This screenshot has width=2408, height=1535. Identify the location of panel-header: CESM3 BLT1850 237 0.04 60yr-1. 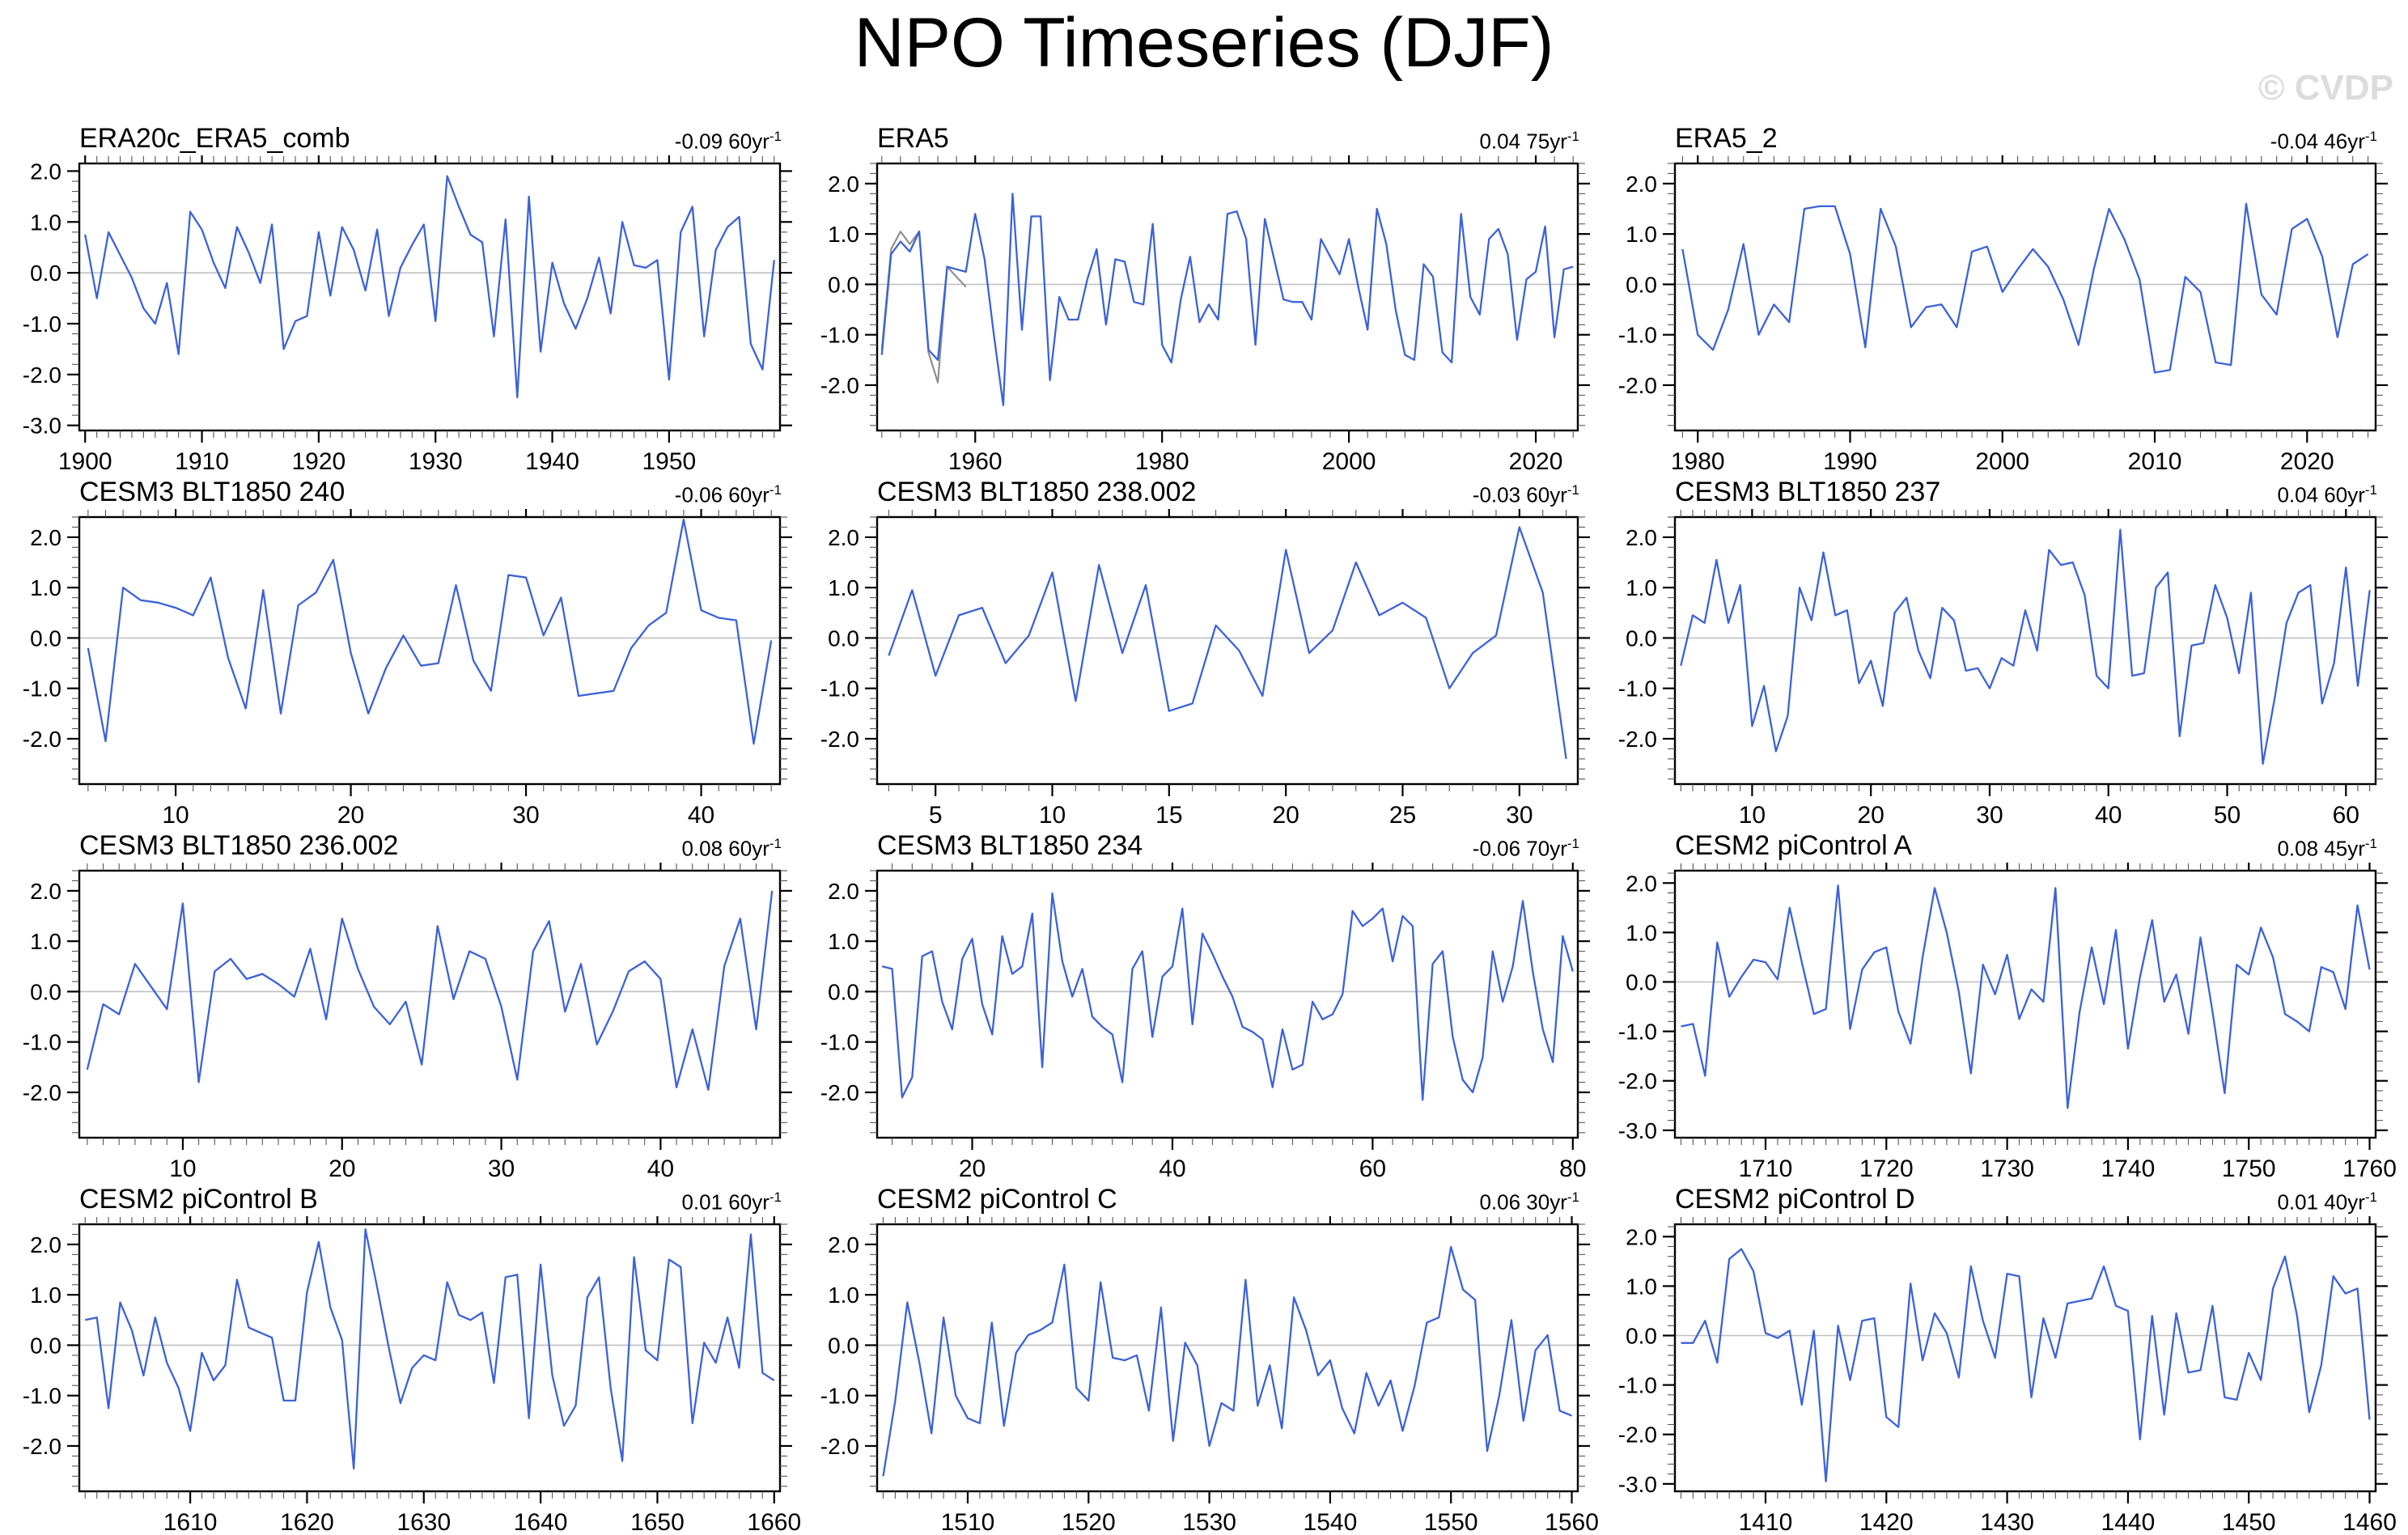
(2026, 492).